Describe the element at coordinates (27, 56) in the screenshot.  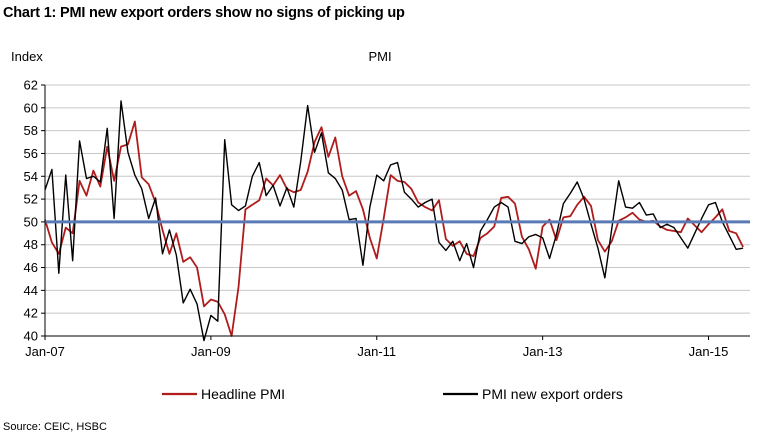
I see `y-axis-label: Index` at that location.